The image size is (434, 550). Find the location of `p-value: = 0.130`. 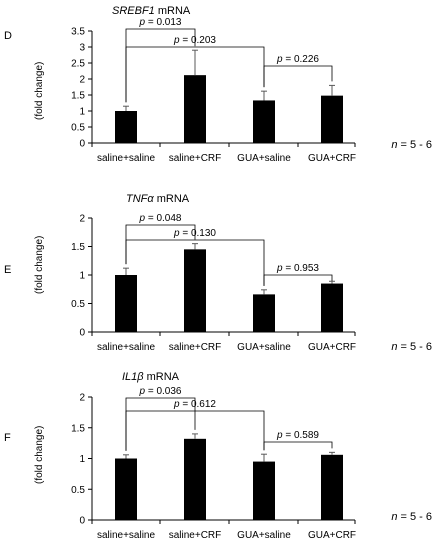

p-value: = 0.130 is located at coordinates (198, 233).